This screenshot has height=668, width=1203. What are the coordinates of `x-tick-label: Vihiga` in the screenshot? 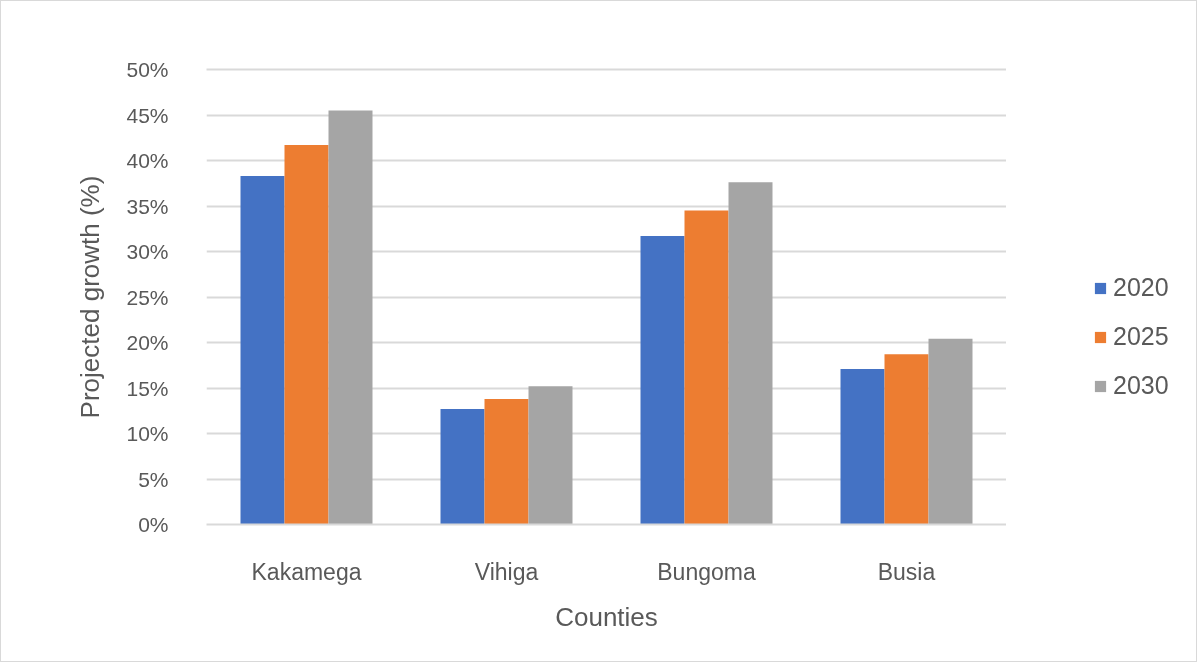 It's located at (506, 571).